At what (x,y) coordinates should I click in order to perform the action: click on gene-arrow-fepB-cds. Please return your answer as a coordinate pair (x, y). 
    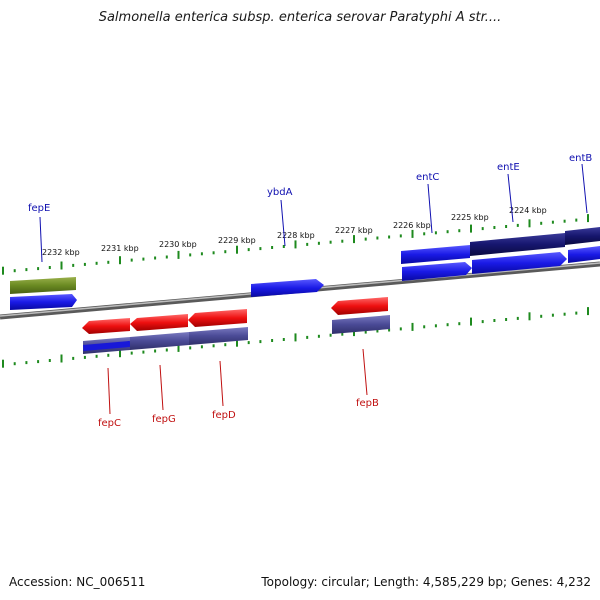
    Looking at the image, I should click on (361, 324).